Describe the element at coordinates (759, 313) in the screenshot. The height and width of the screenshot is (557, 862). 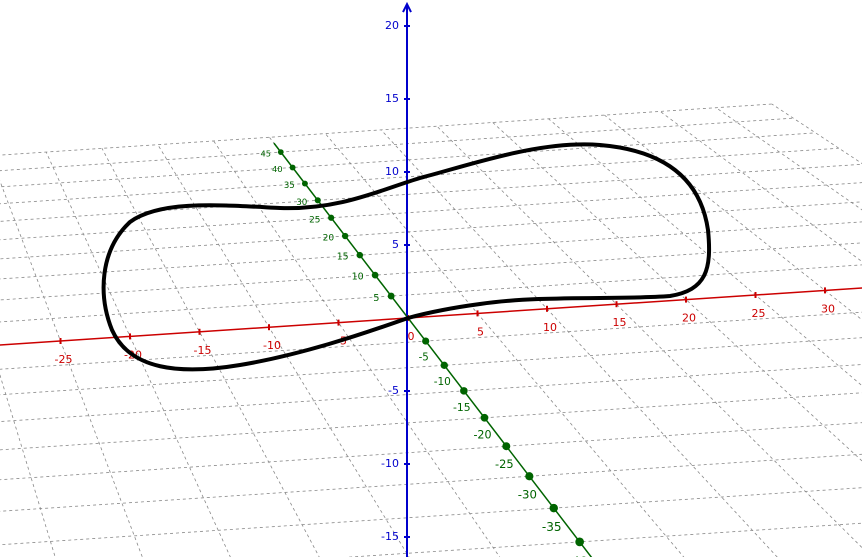
I see `x-tick-label: 25` at that location.